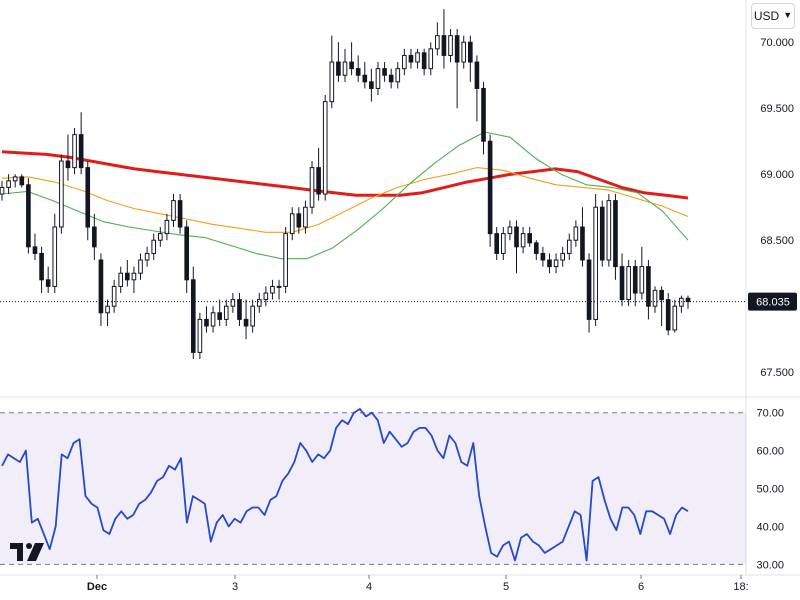 The width and height of the screenshot is (800, 600). Describe the element at coordinates (770, 452) in the screenshot. I see `rsi-tick-label: 60.00` at that location.